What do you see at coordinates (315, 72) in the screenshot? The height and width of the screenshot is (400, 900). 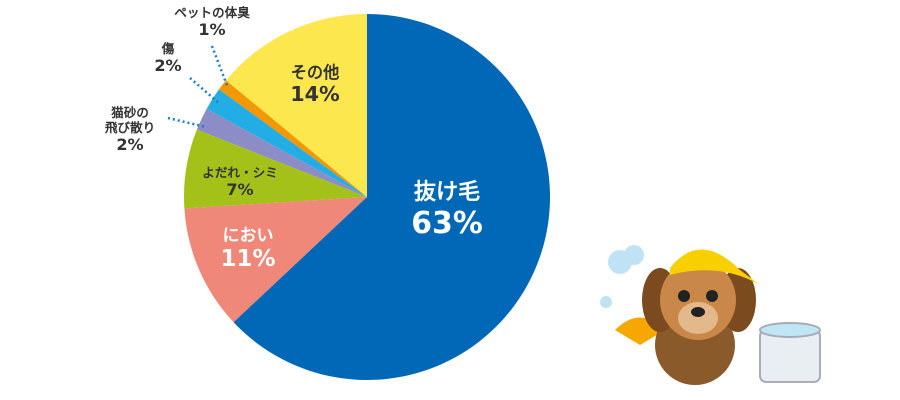 I see `category-label: その他` at bounding box center [315, 72].